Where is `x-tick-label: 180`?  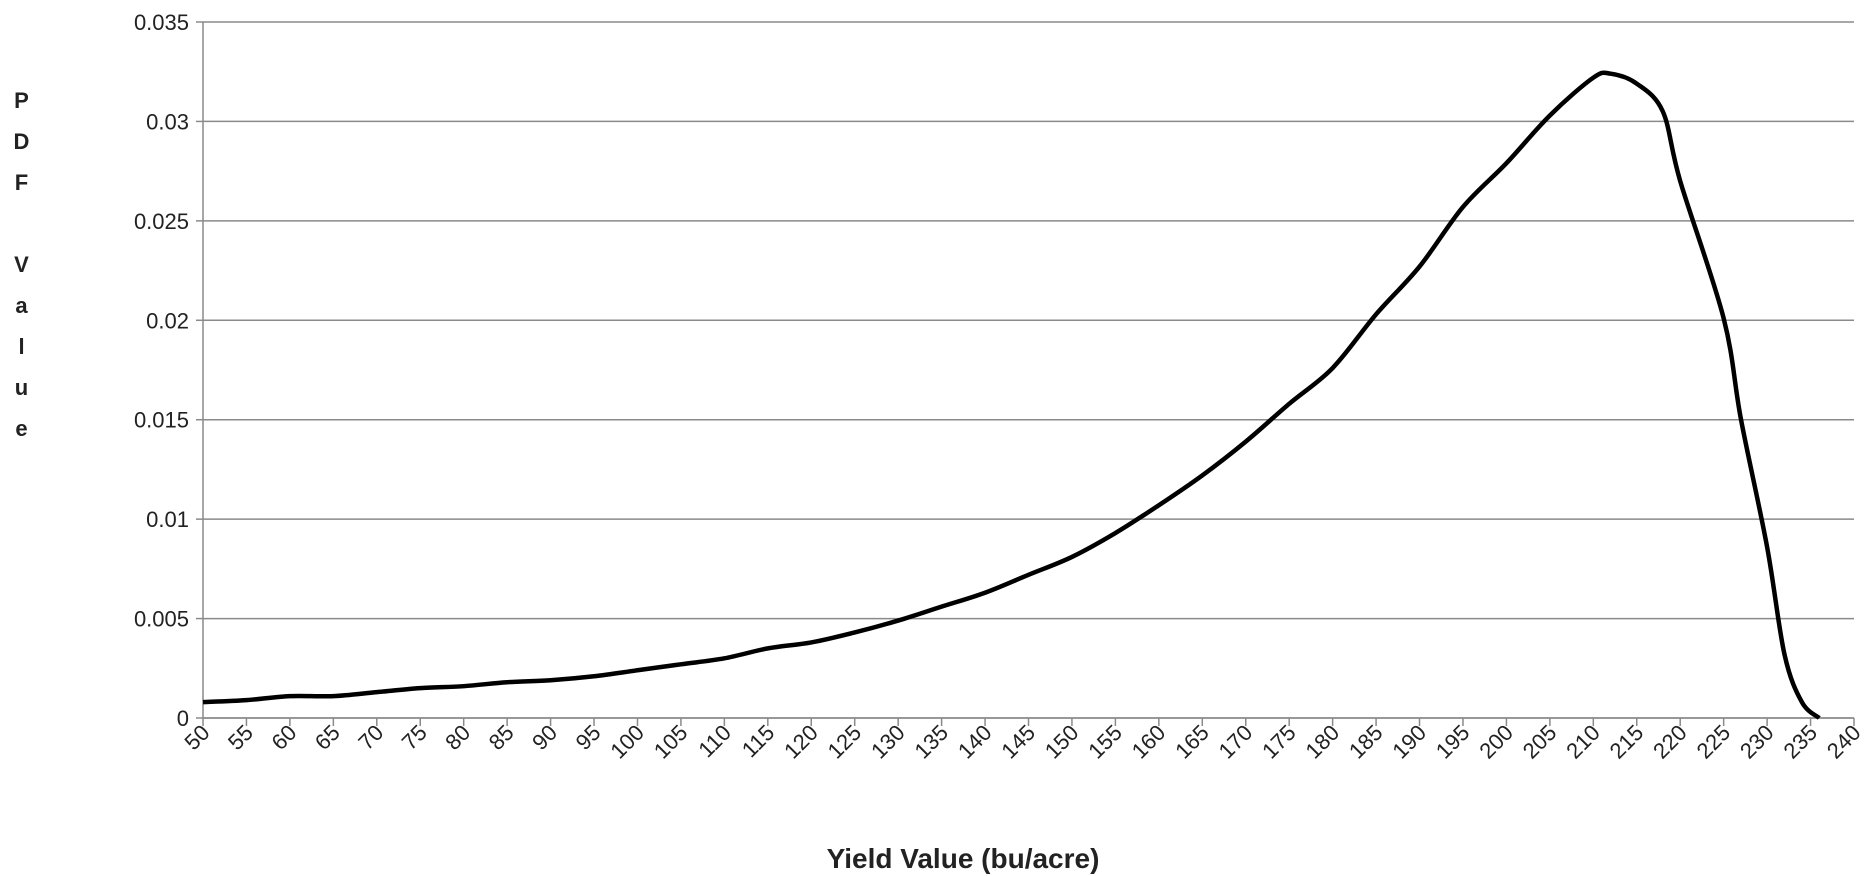
x-tick-label: 180 is located at coordinates (1323, 742).